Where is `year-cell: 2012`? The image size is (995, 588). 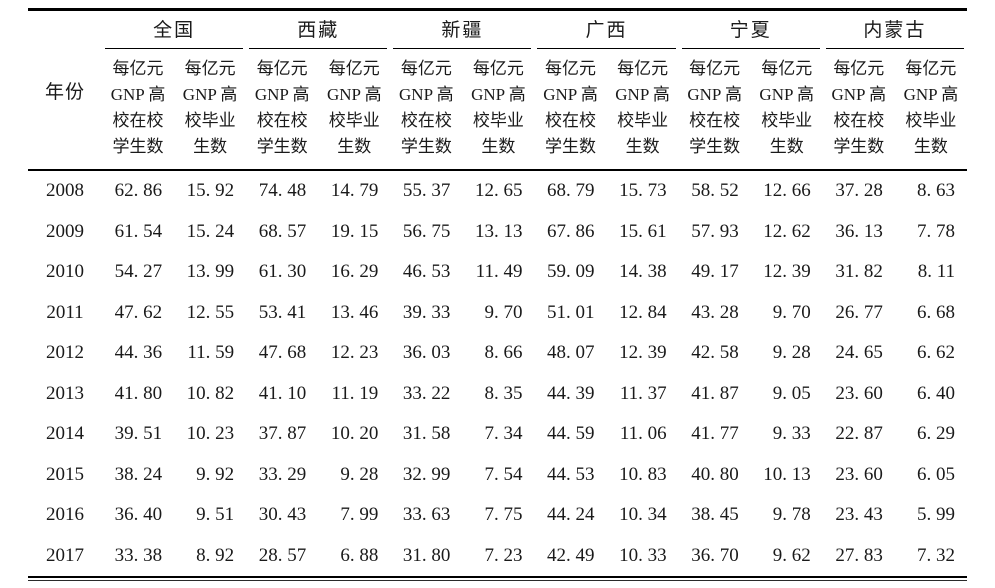
year-cell: 2012 is located at coordinates (65, 353).